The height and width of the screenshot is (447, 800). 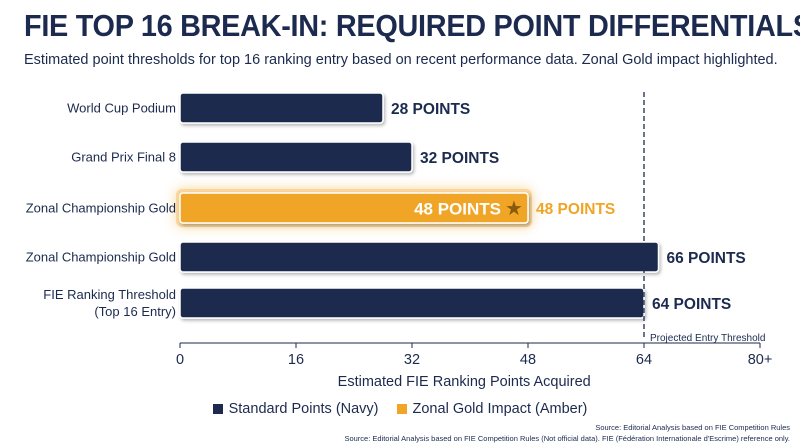 I want to click on legend-swatch-amber, so click(x=401, y=409).